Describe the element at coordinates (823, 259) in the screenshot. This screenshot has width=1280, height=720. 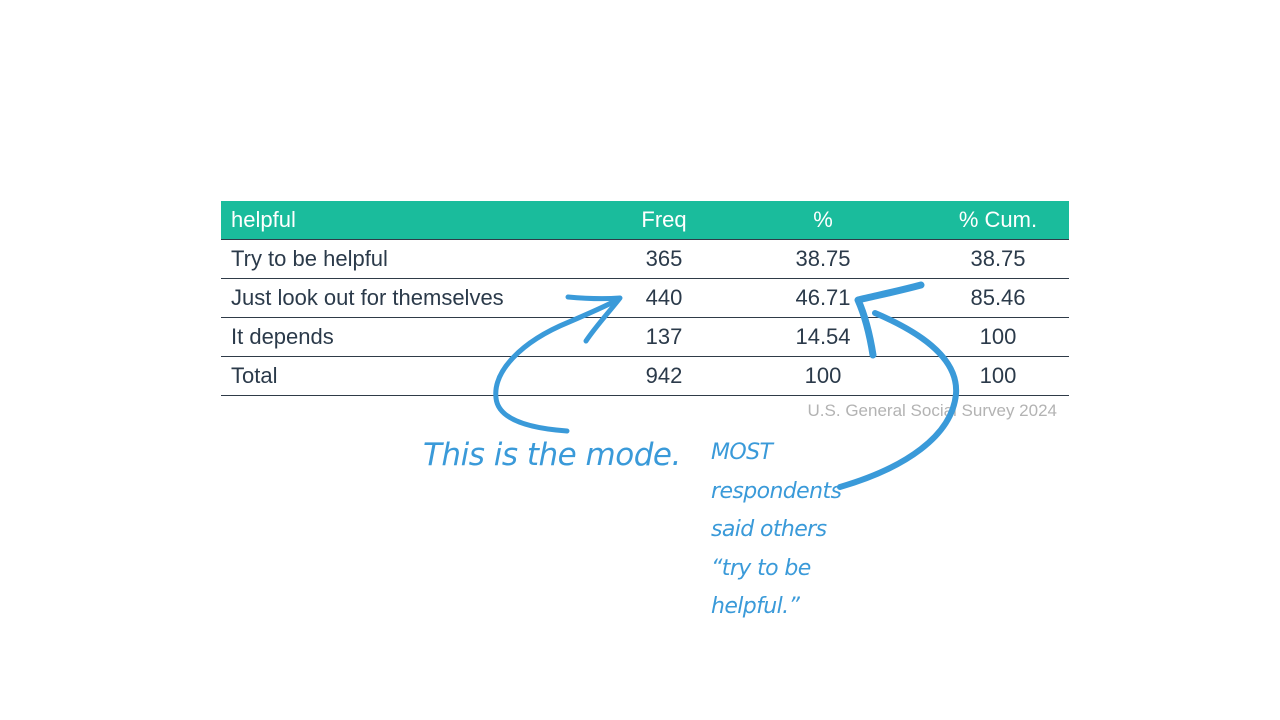
I see `row-percent: 38.75` at that location.